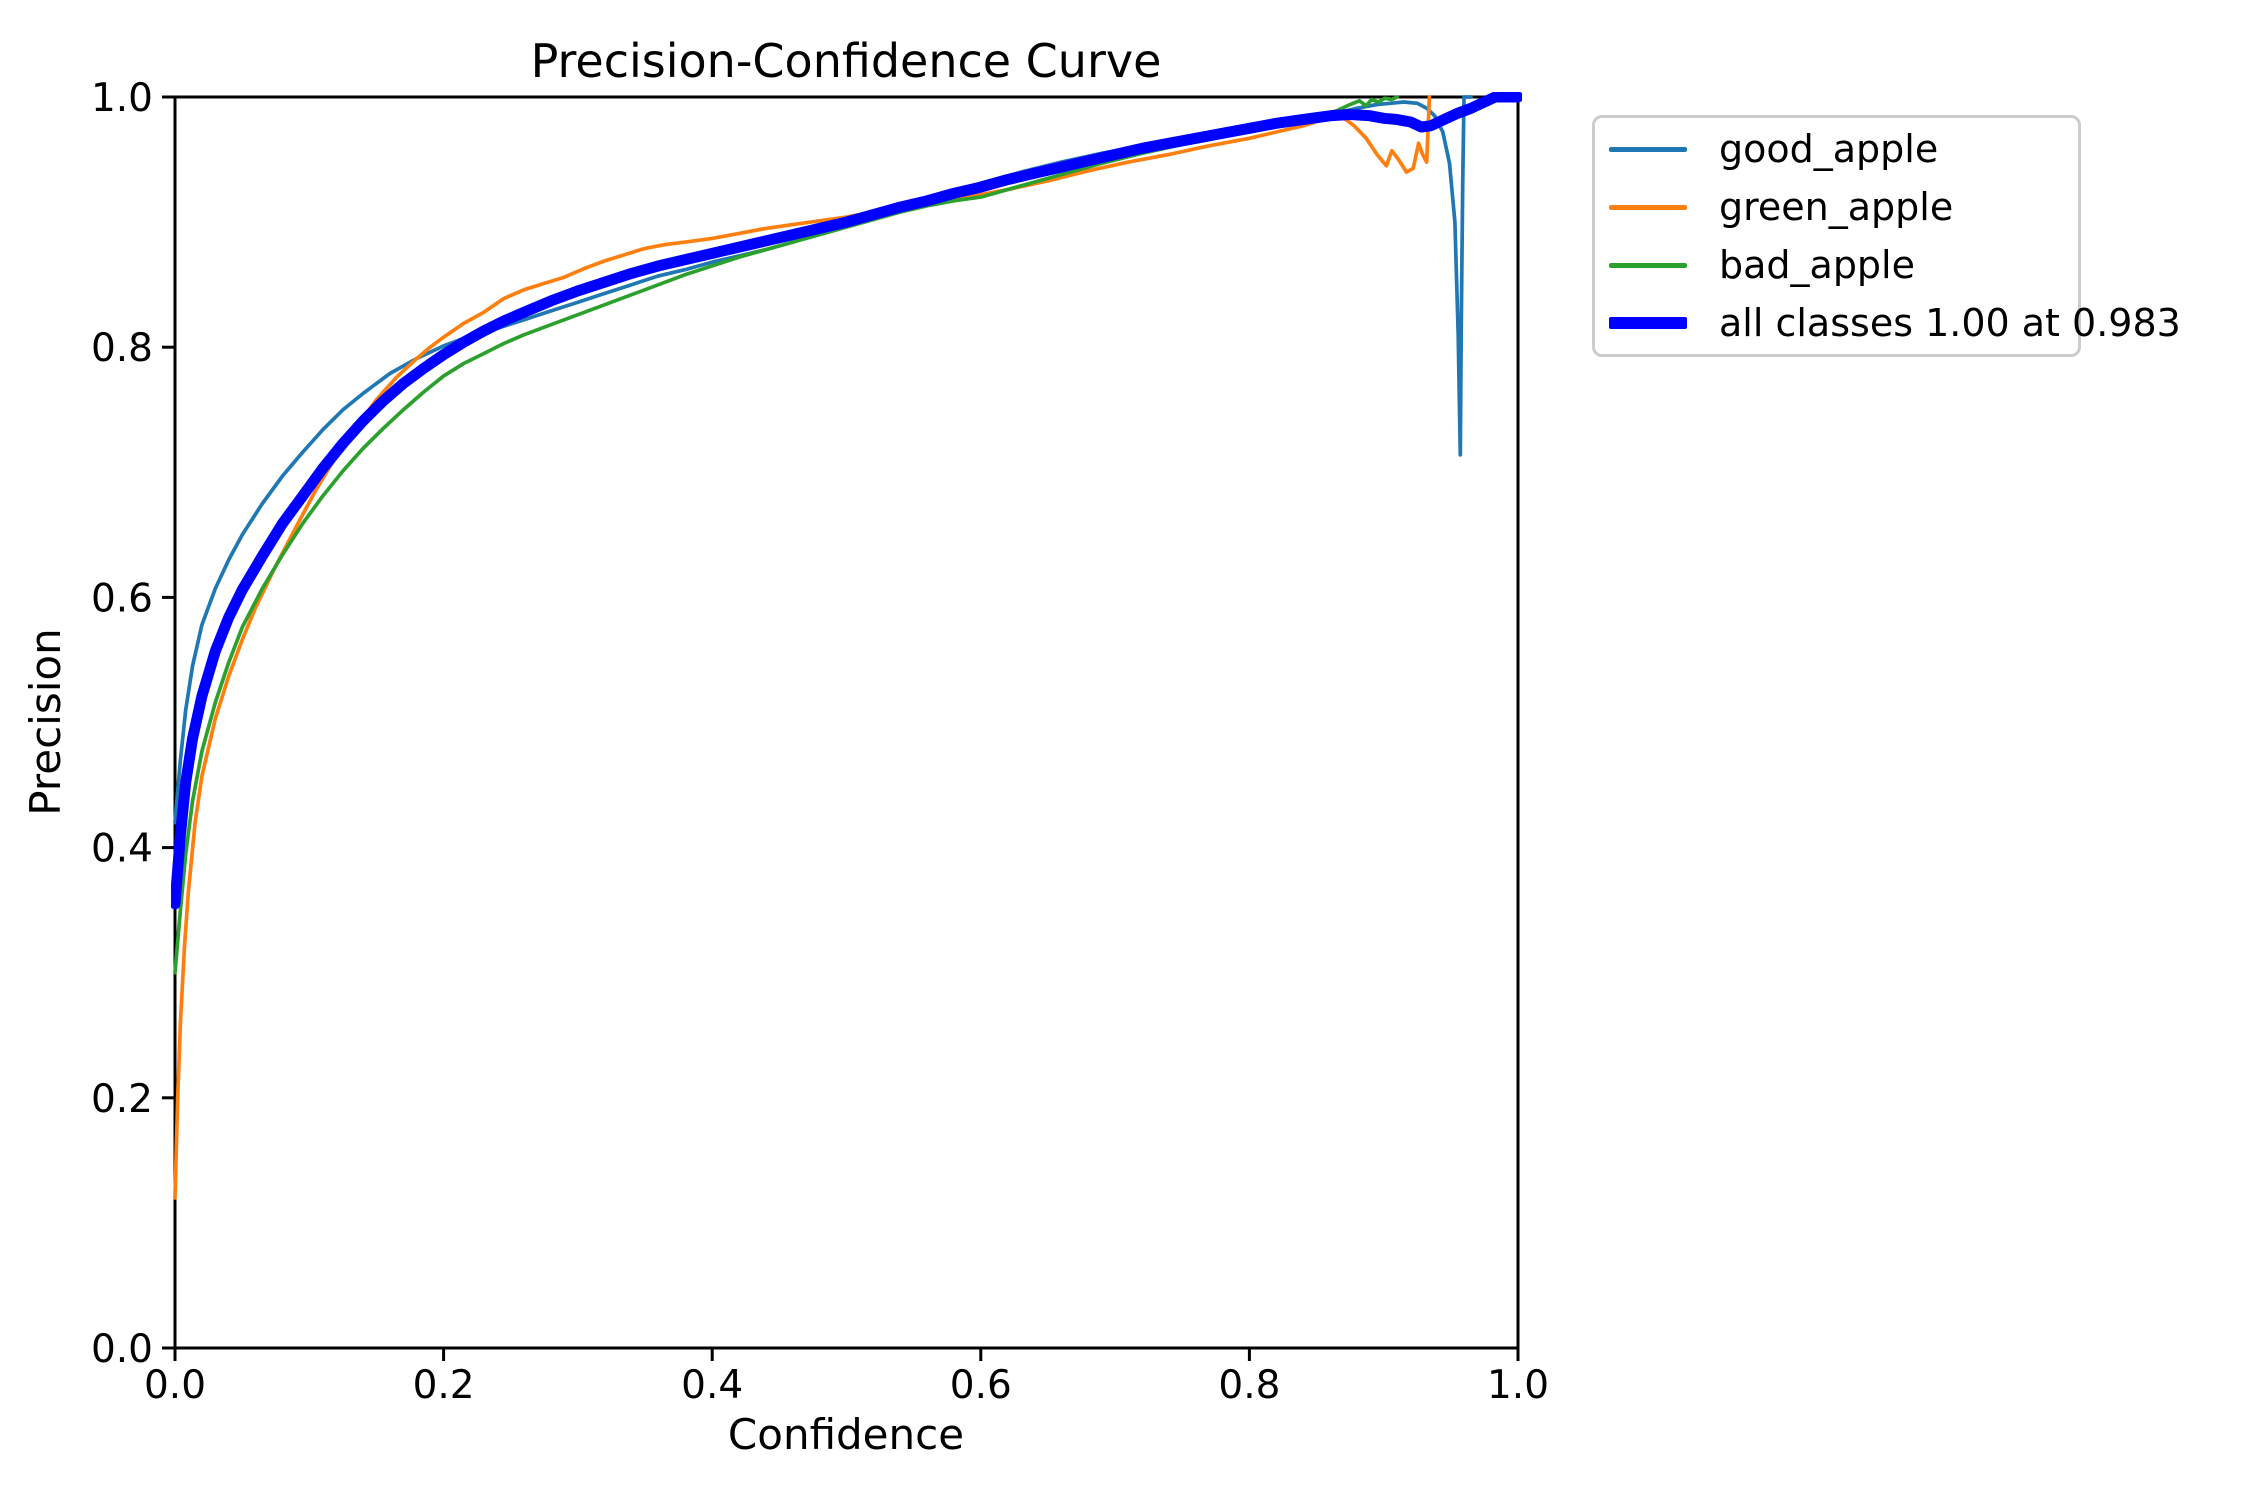  What do you see at coordinates (1829, 149) in the screenshot?
I see `legend-label: good_apple` at bounding box center [1829, 149].